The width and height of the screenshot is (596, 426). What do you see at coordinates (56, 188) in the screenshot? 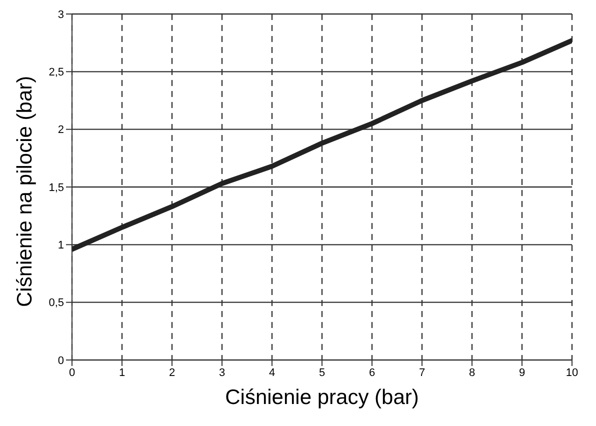
I see `y-tick-label: 1,5` at bounding box center [56, 188].